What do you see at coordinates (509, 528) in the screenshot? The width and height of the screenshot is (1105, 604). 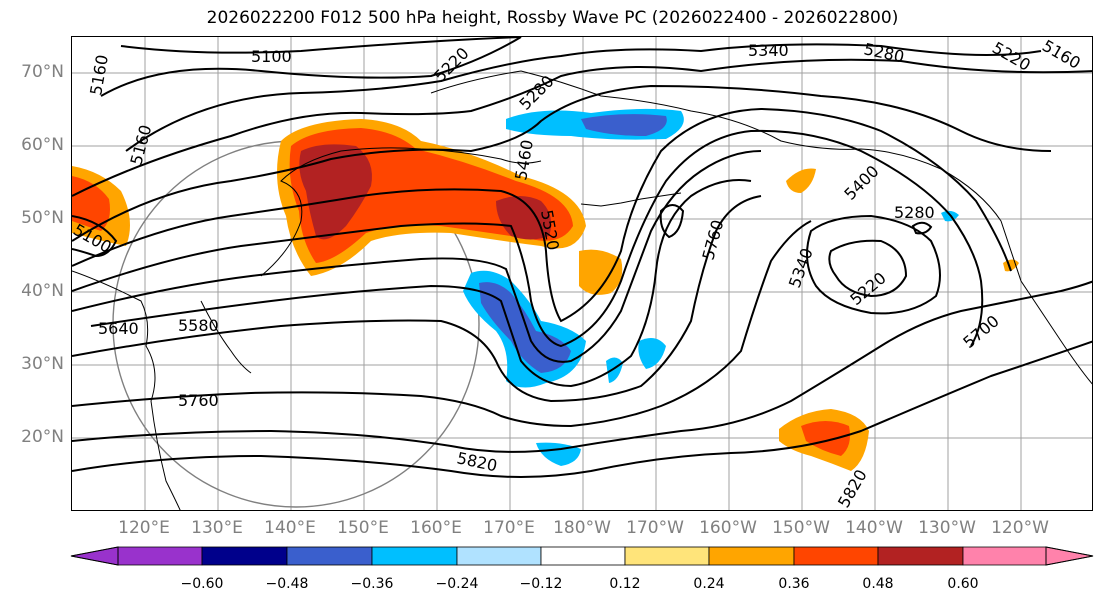 I see `lon-label-170e: 170°E` at bounding box center [509, 528].